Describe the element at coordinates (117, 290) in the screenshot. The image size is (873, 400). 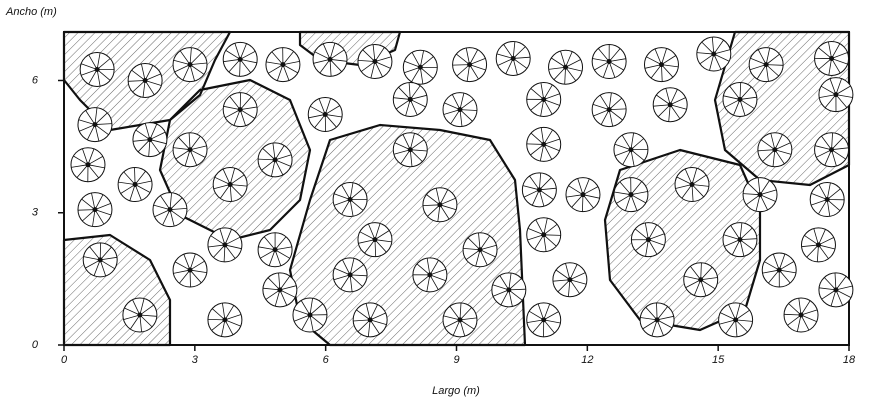
I see `patch` at that location.